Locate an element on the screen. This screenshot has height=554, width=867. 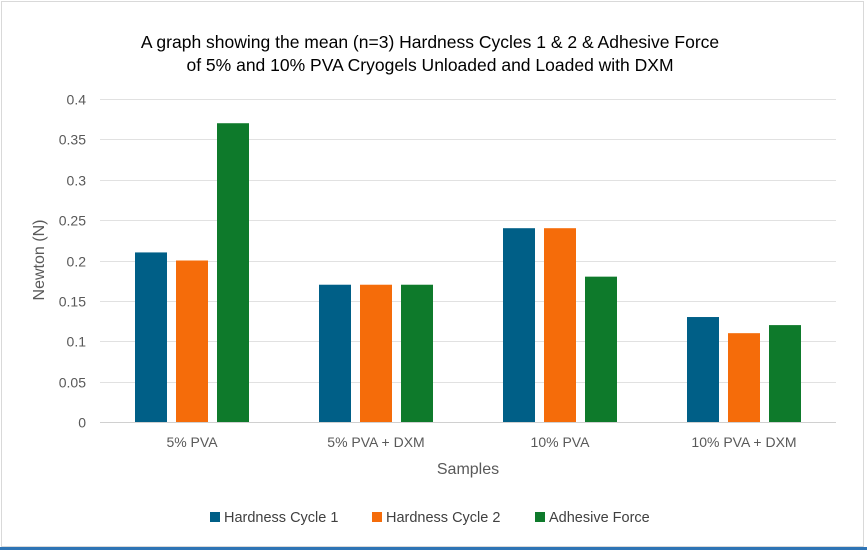
x-tick-label: 5% PVA is located at coordinates (192, 442).